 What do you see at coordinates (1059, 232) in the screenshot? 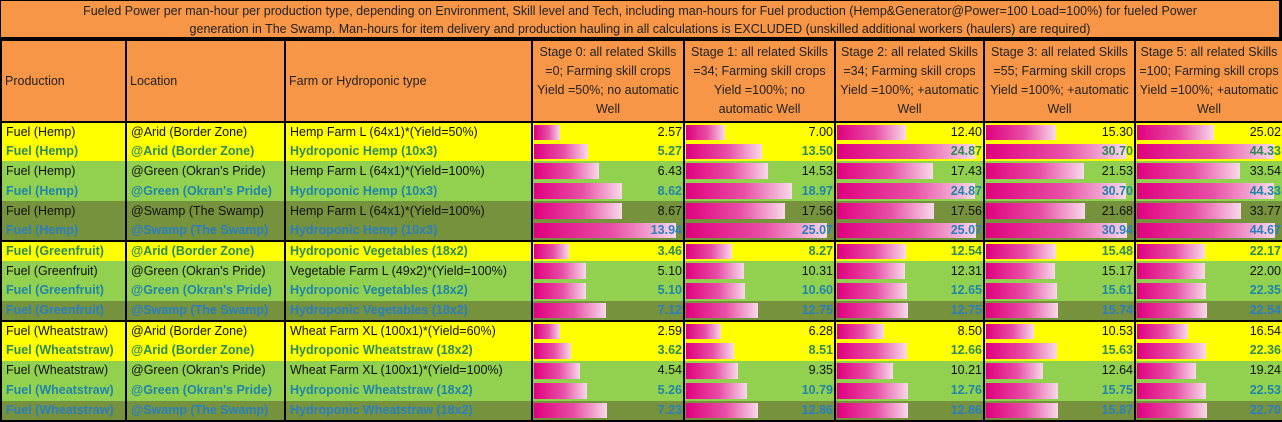
I see `cell-stage-3: 30.94` at bounding box center [1059, 232].